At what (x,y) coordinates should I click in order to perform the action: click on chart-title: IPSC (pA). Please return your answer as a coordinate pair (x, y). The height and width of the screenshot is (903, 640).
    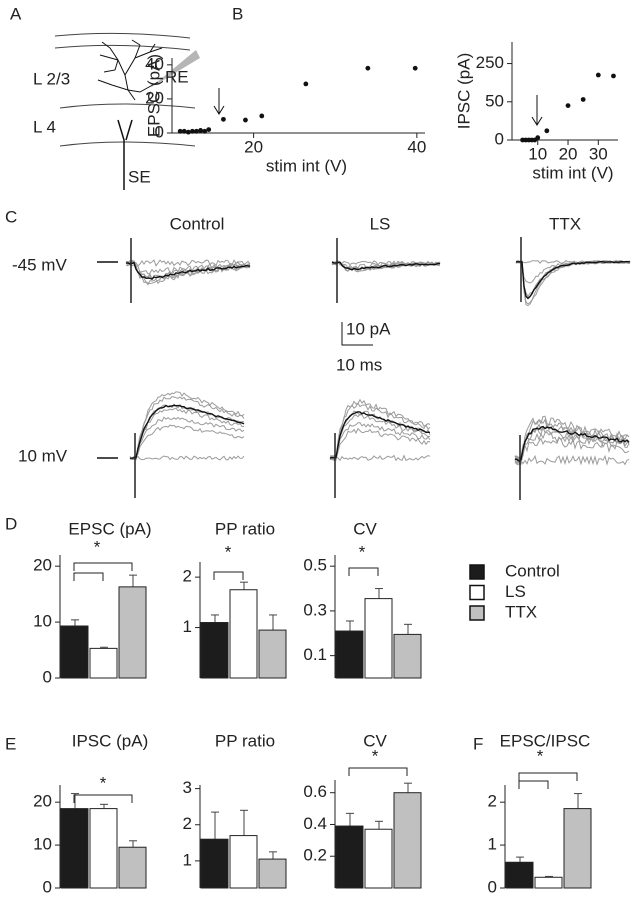
    Looking at the image, I should click on (110, 740).